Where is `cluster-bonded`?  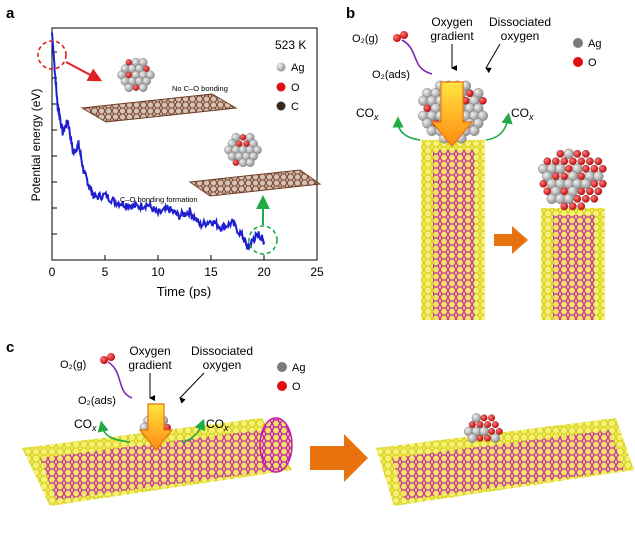
cluster-bonded is located at coordinates (243, 150).